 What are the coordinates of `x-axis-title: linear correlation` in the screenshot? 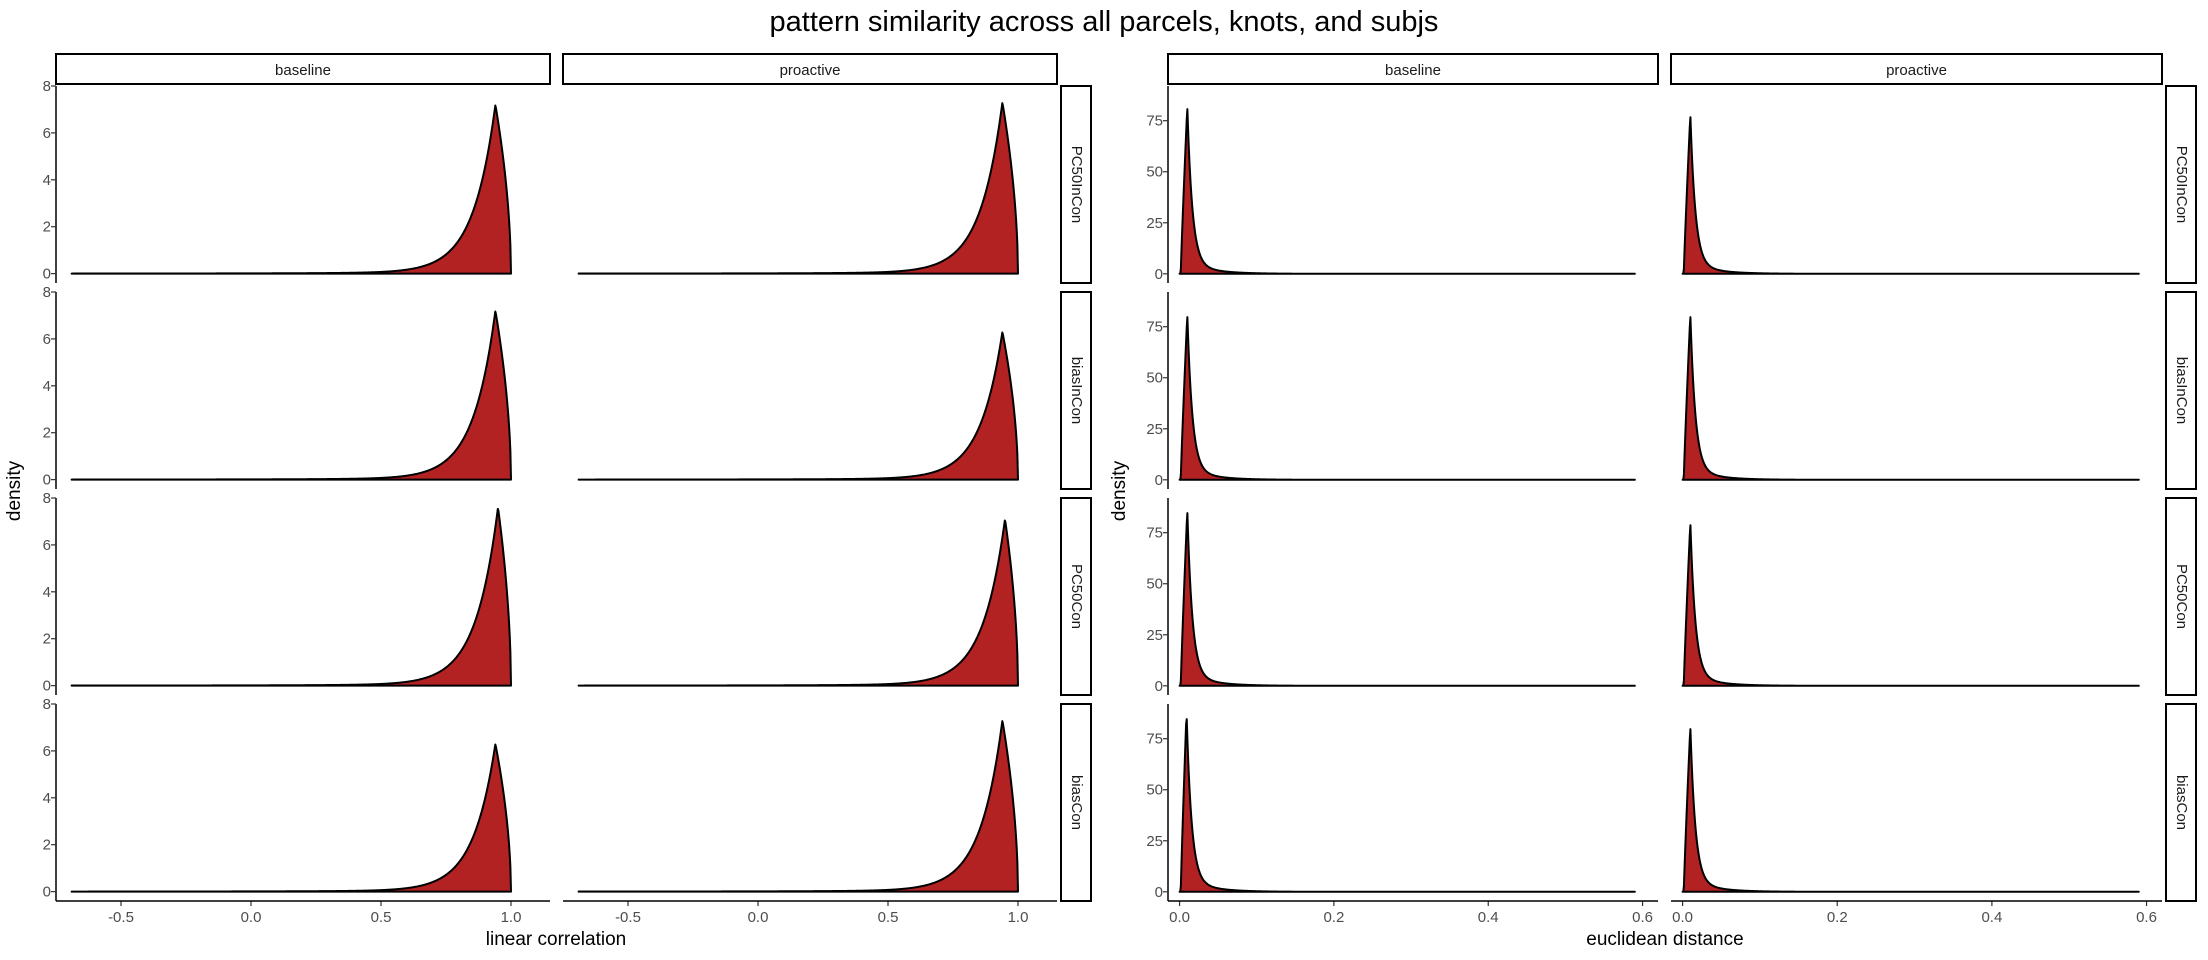 It's located at (556, 939).